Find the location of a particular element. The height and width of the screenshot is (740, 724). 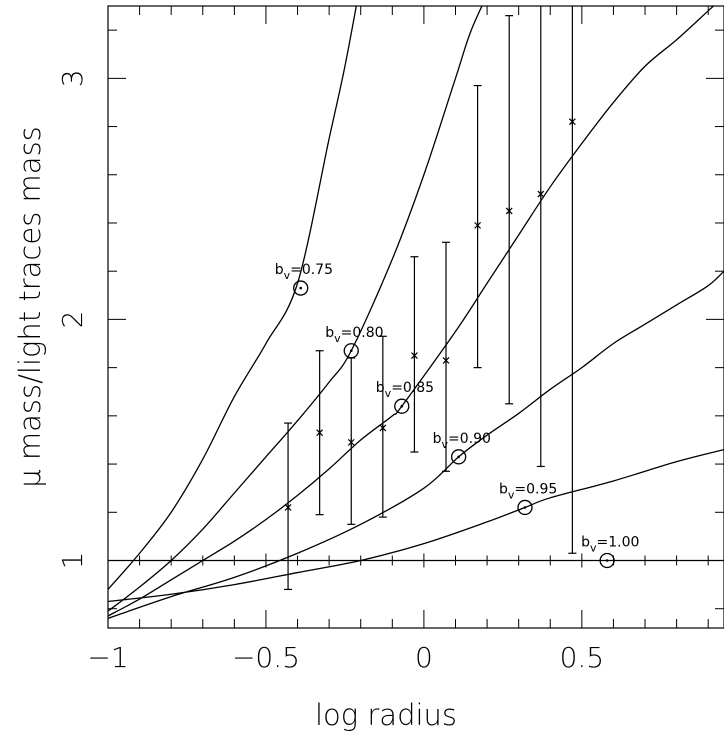

curve-label-3: bv=0.90 is located at coordinates (462, 441).